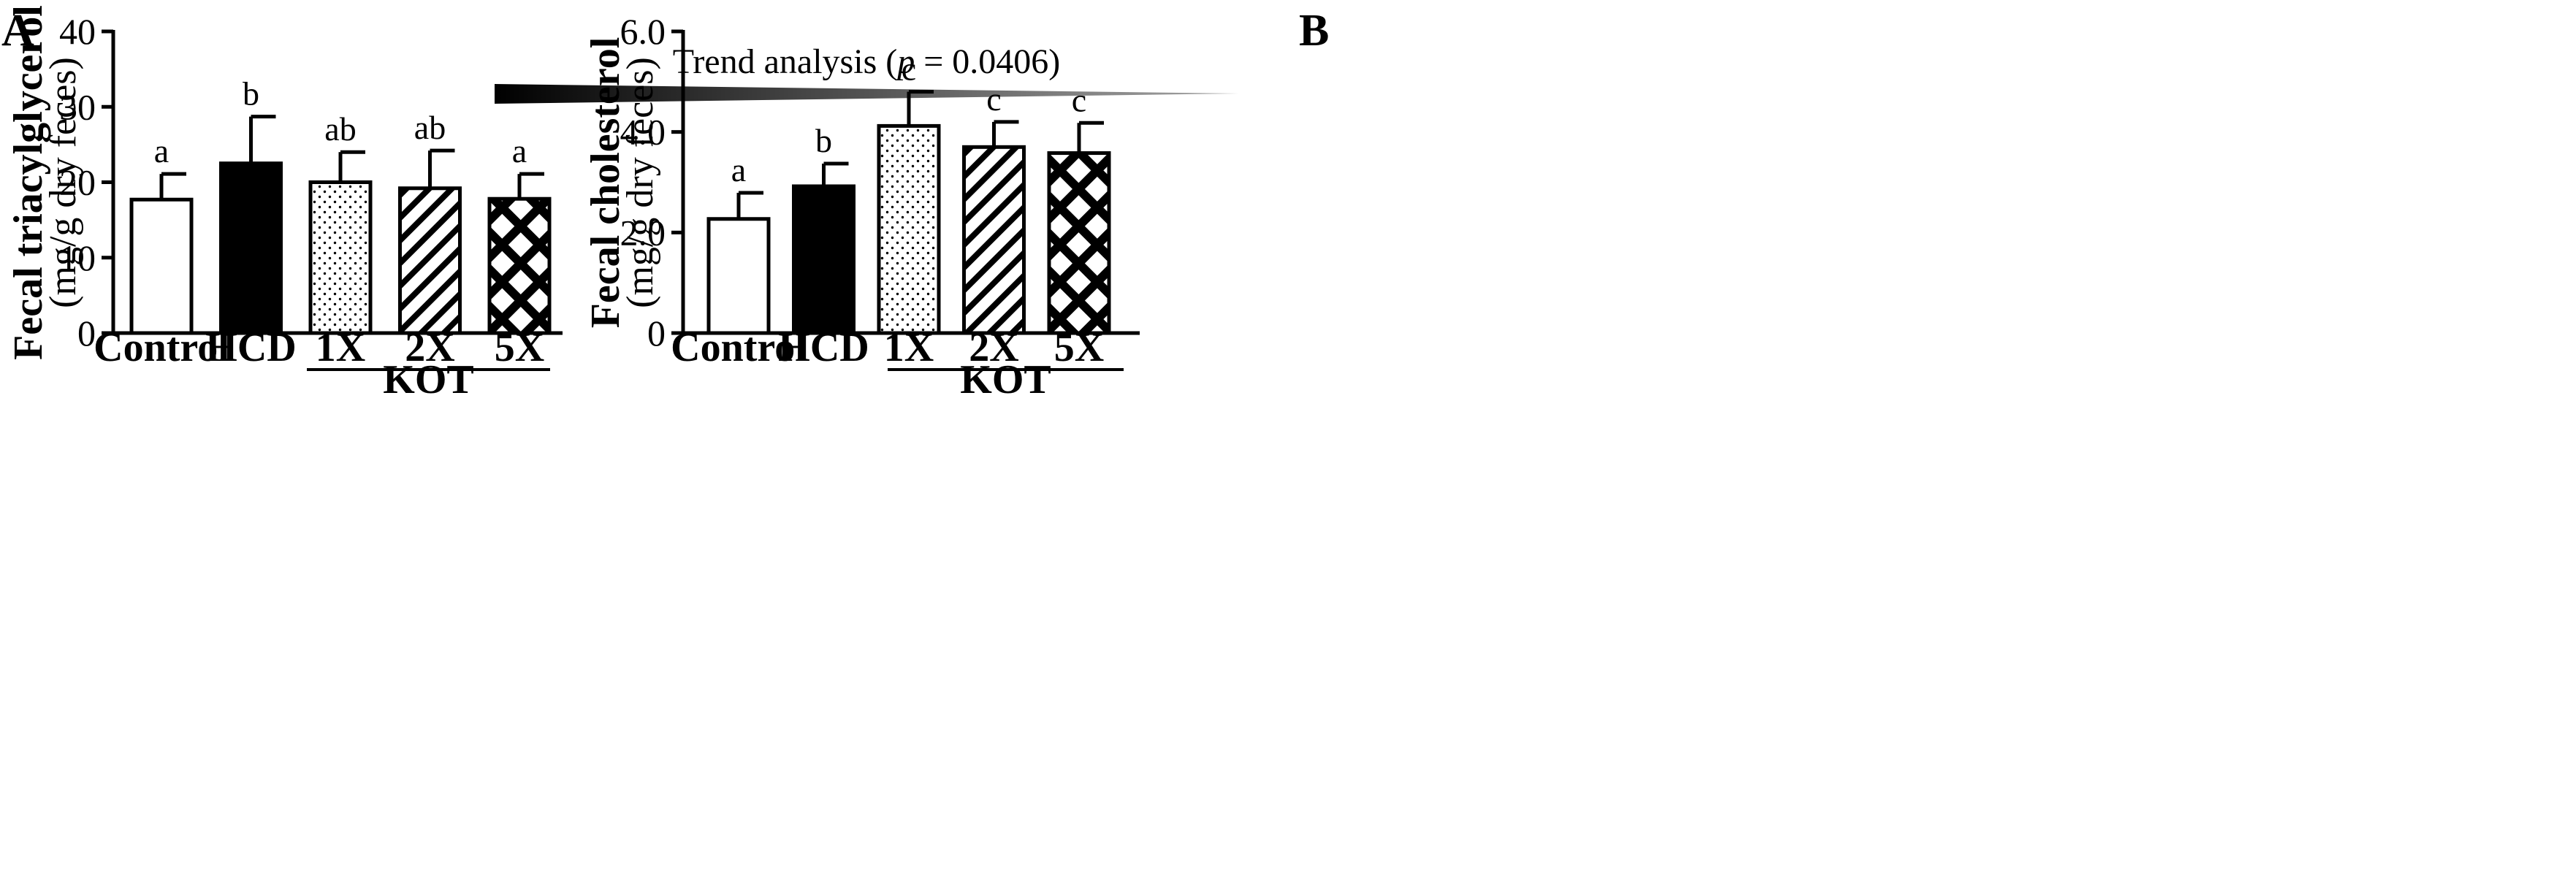  What do you see at coordinates (643, 31) in the screenshot?
I see `y-tick-label: 6.0` at bounding box center [643, 31].